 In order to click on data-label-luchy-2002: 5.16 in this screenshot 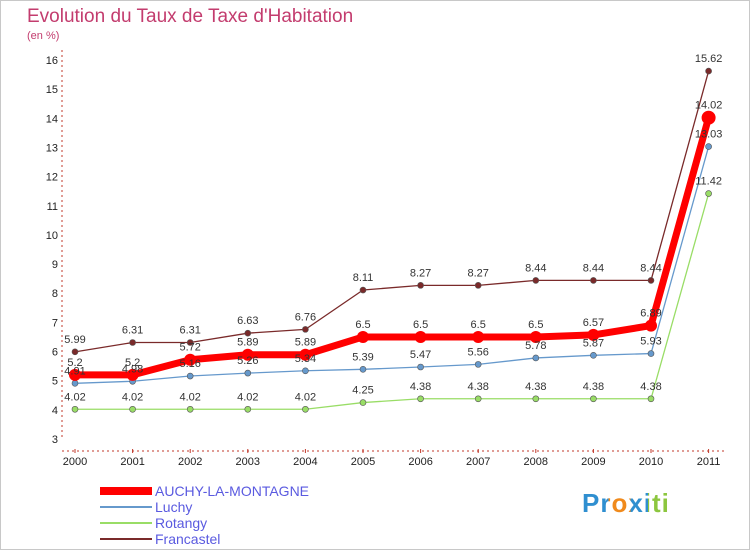, I will do `click(189, 364)`.